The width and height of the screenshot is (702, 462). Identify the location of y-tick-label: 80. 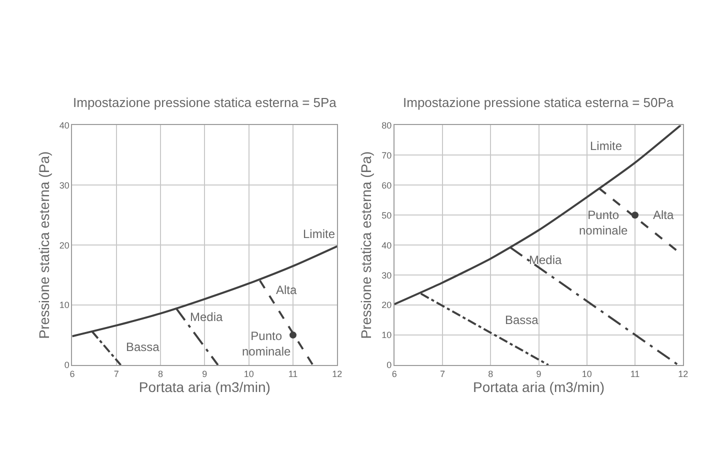
(387, 125).